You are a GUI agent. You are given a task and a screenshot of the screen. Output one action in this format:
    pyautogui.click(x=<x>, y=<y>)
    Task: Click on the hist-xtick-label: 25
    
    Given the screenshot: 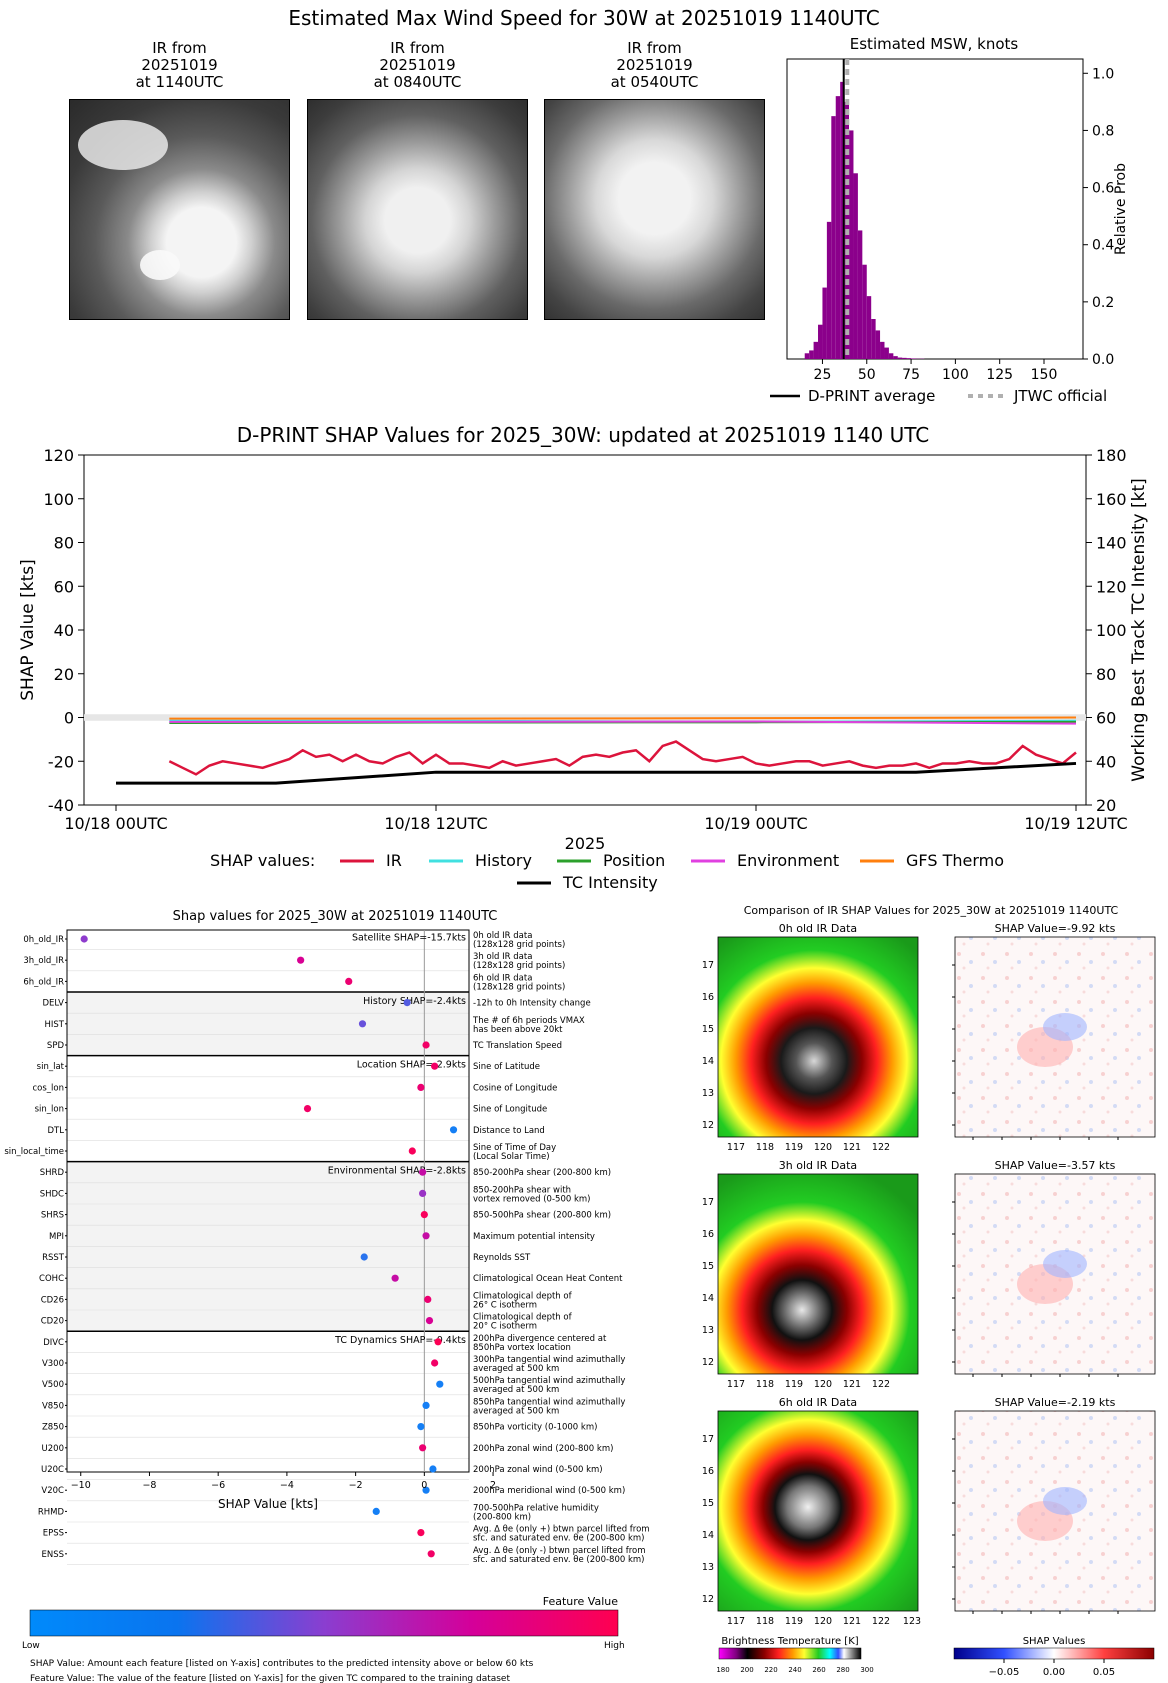 What is the action you would take?
    pyautogui.click(x=823, y=375)
    